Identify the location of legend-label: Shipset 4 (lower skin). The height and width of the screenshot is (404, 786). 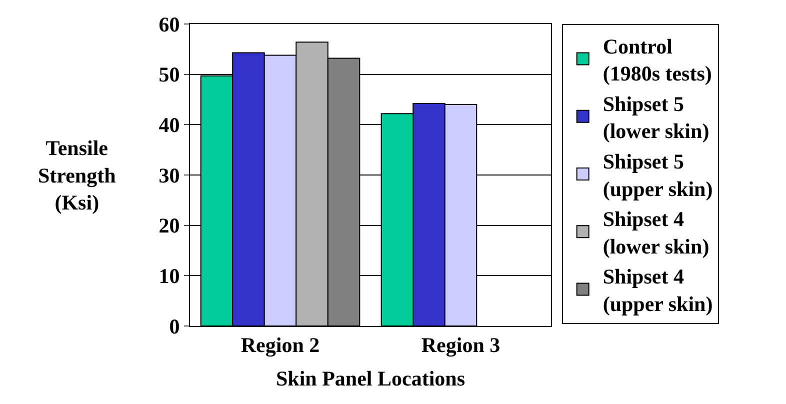
(656, 232).